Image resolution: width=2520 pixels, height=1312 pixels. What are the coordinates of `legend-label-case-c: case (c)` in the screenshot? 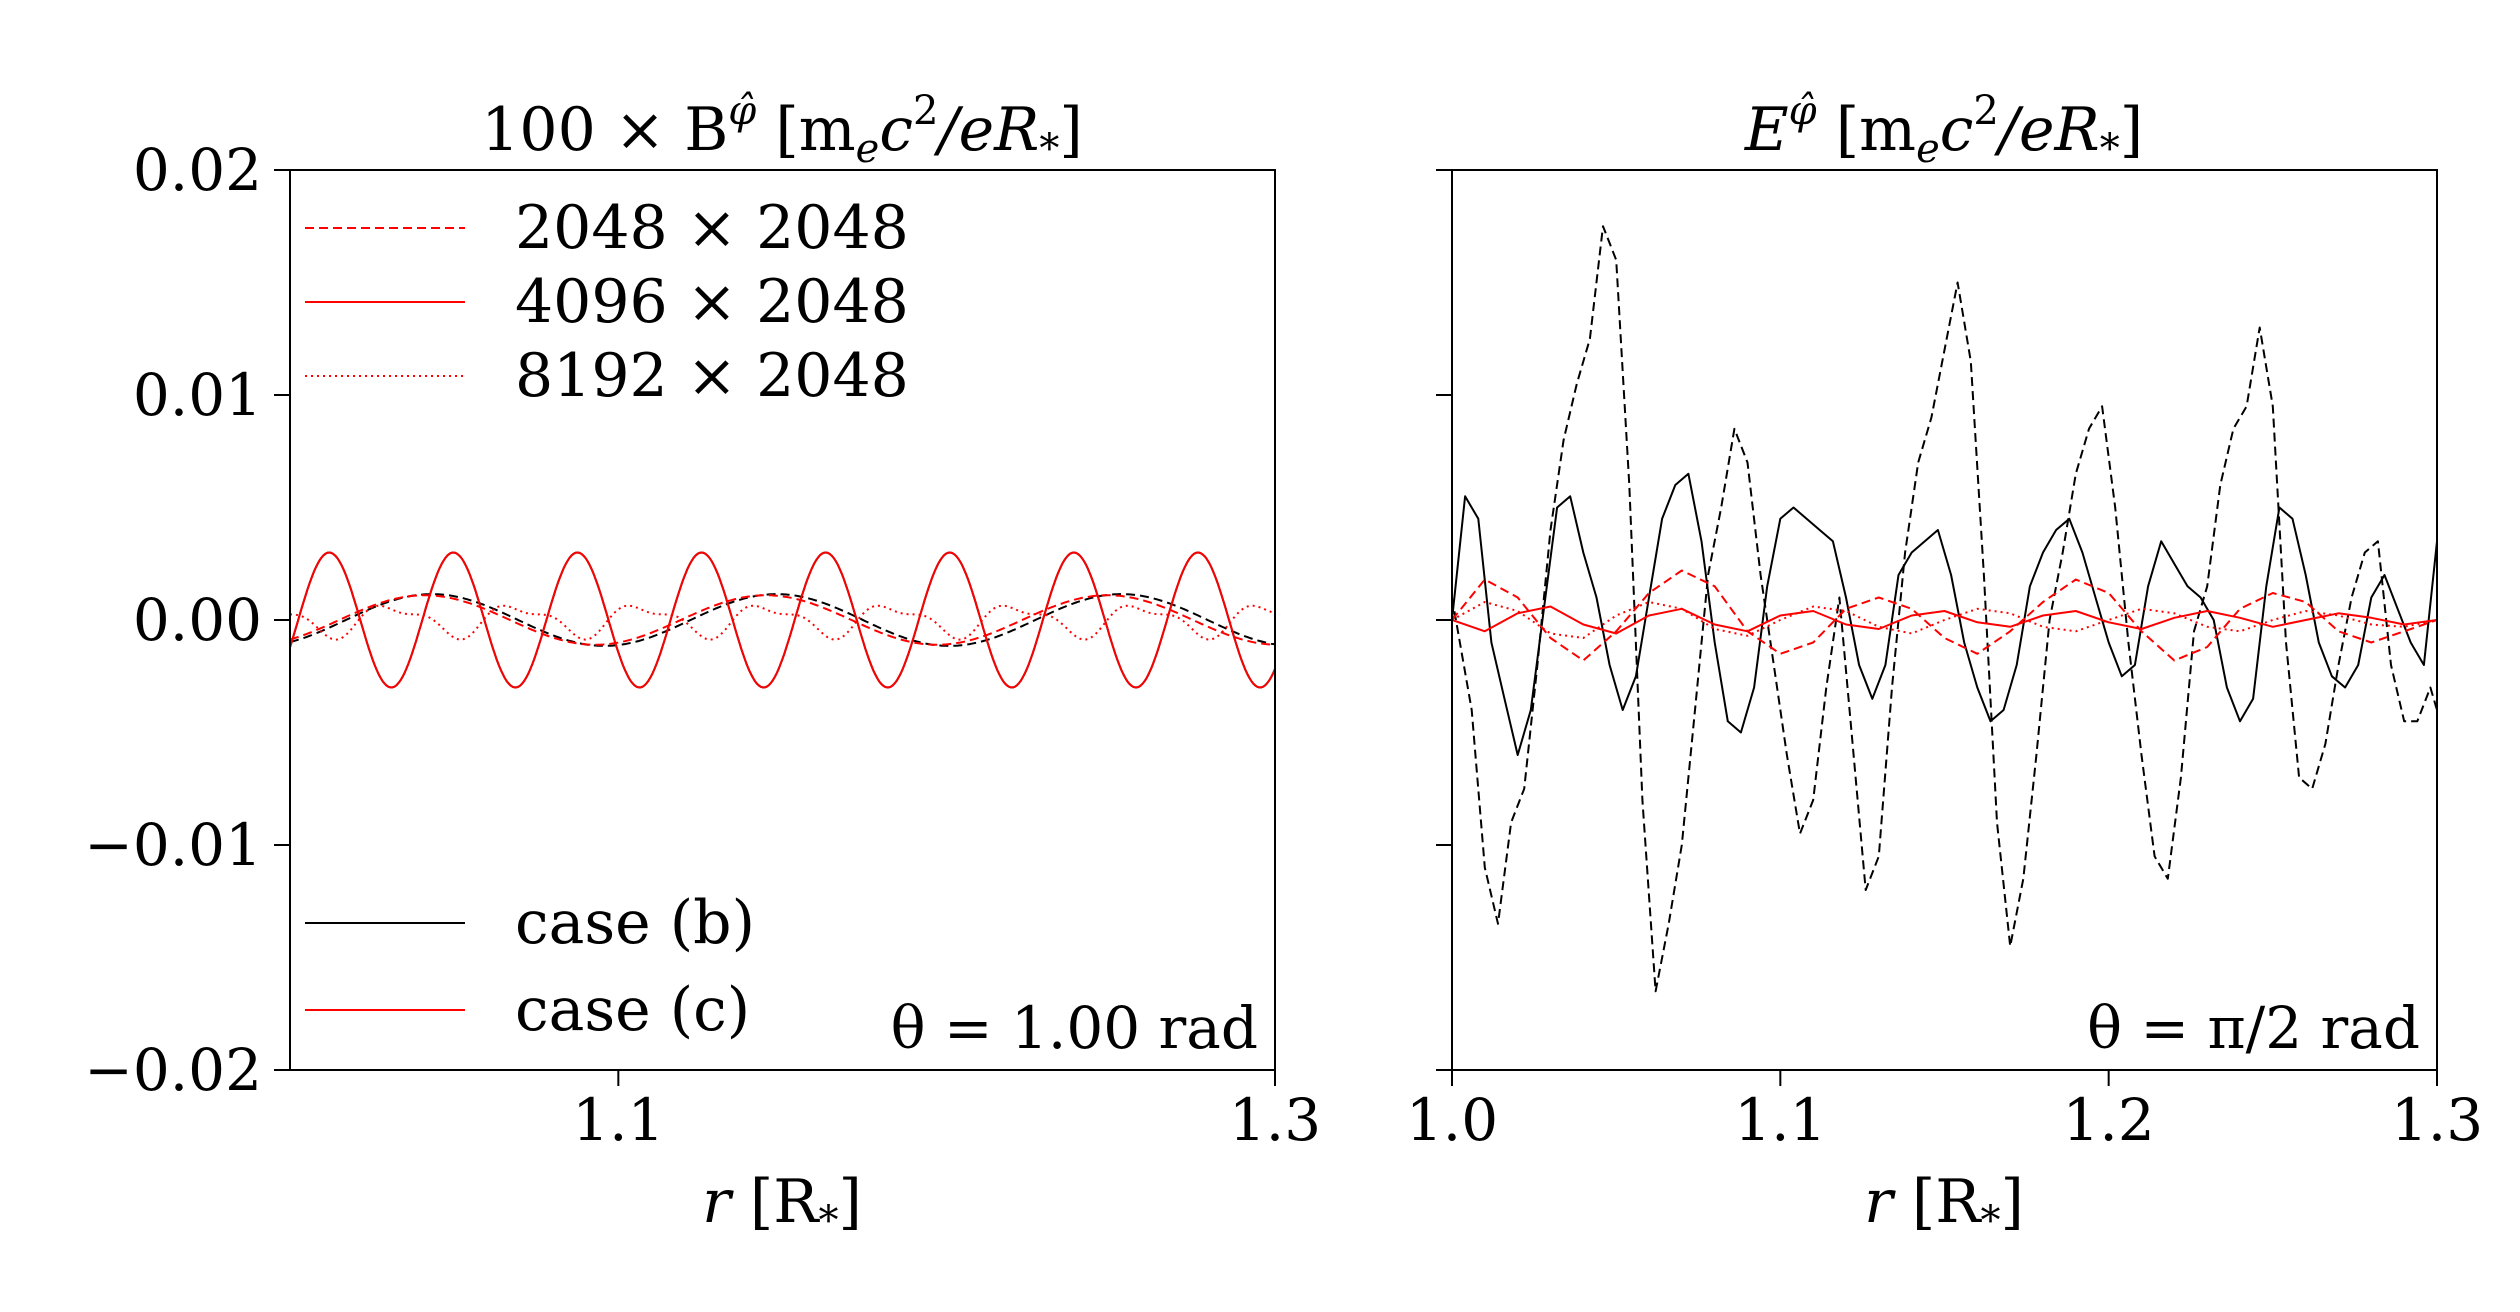 It's located at (632, 1010).